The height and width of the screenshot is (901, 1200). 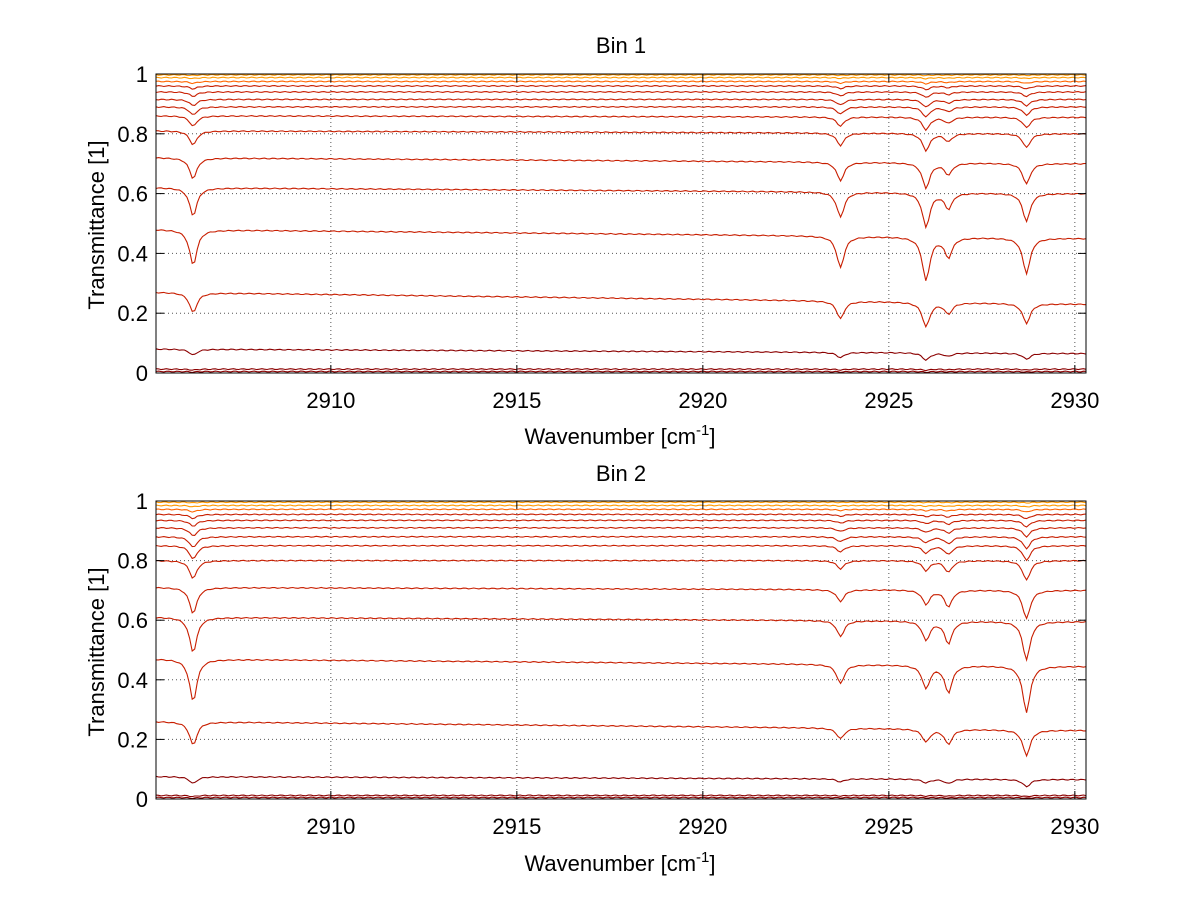 What do you see at coordinates (621, 45) in the screenshot?
I see `chart-title: Bin 1` at bounding box center [621, 45].